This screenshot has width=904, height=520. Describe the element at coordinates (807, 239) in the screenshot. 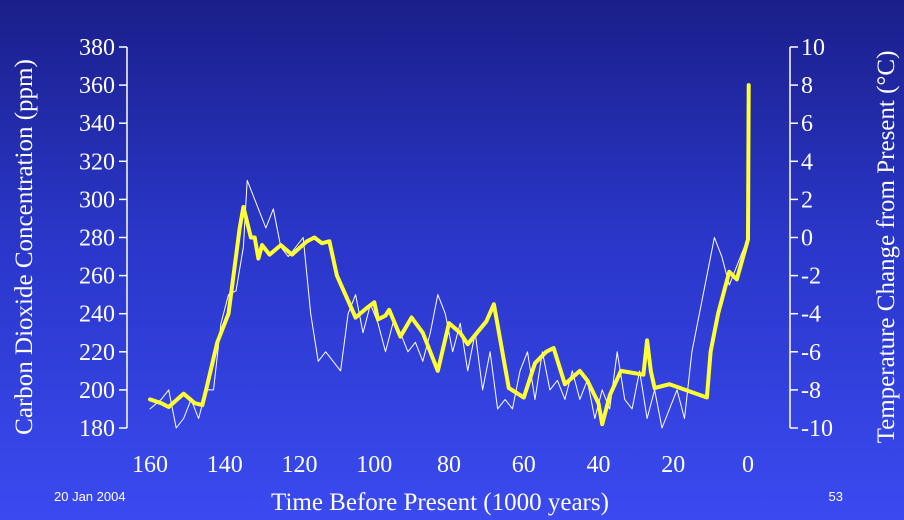

I see `right-y-tick-label: 0` at that location.